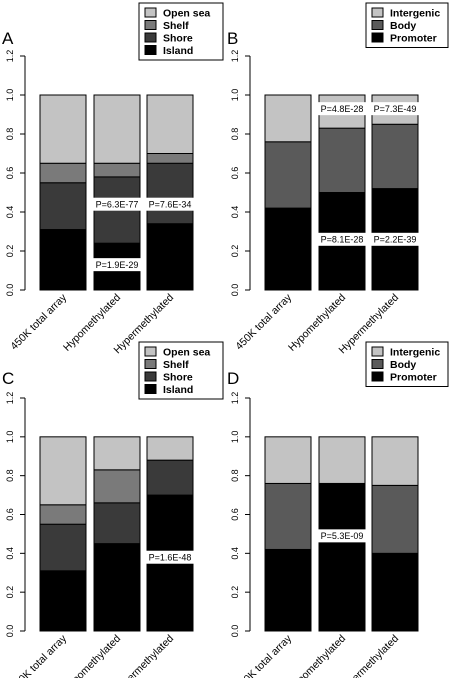  I want to click on legend-label: Island, so click(178, 390).